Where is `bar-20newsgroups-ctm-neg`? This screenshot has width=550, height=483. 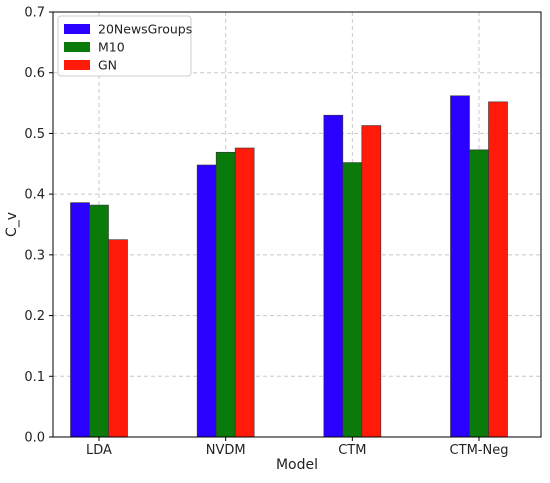 bar-20newsgroups-ctm-neg is located at coordinates (460, 266).